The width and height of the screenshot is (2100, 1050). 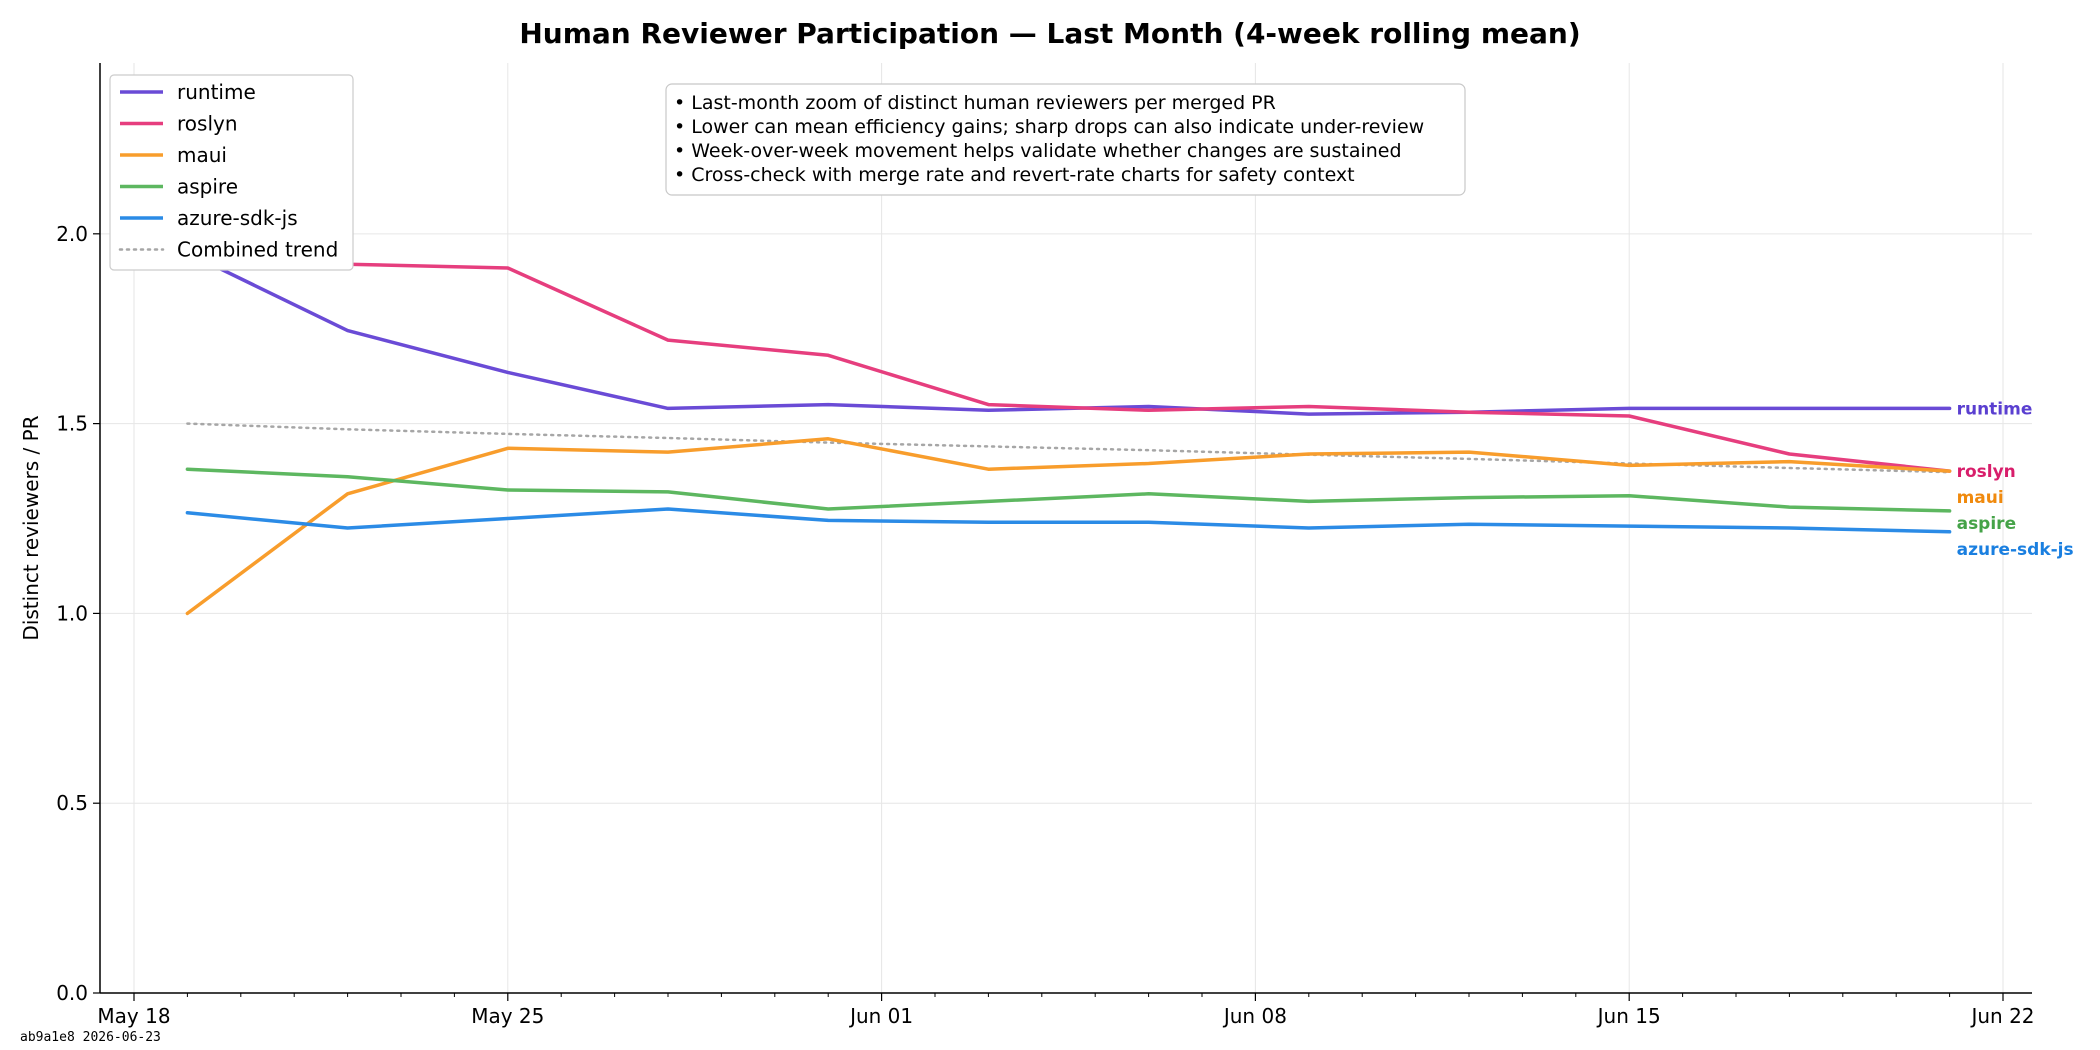 What do you see at coordinates (90, 1037) in the screenshot?
I see `footer-stamp: ab9a1e8 2026-06-23` at bounding box center [90, 1037].